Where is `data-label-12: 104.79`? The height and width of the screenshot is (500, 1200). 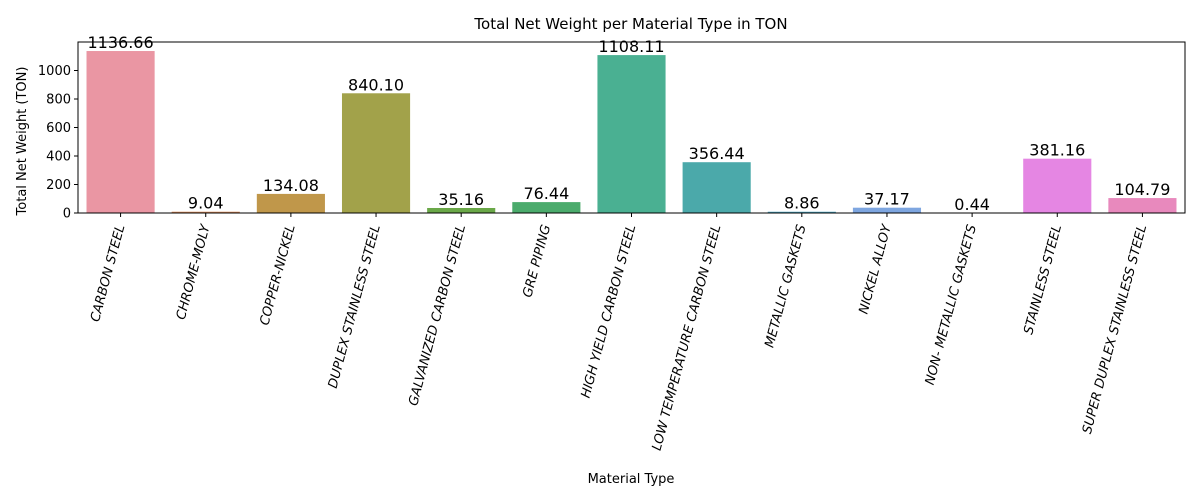
data-label-12: 104.79 is located at coordinates (1142, 189).